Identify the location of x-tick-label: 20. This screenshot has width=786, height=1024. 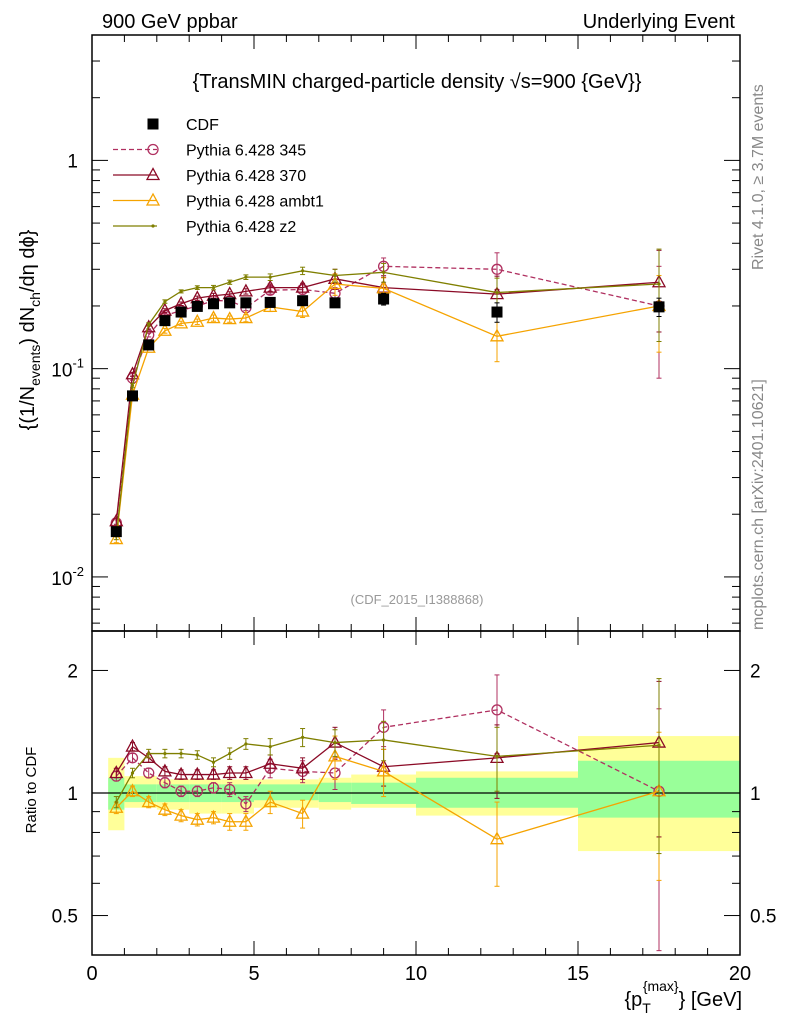
(740, 974).